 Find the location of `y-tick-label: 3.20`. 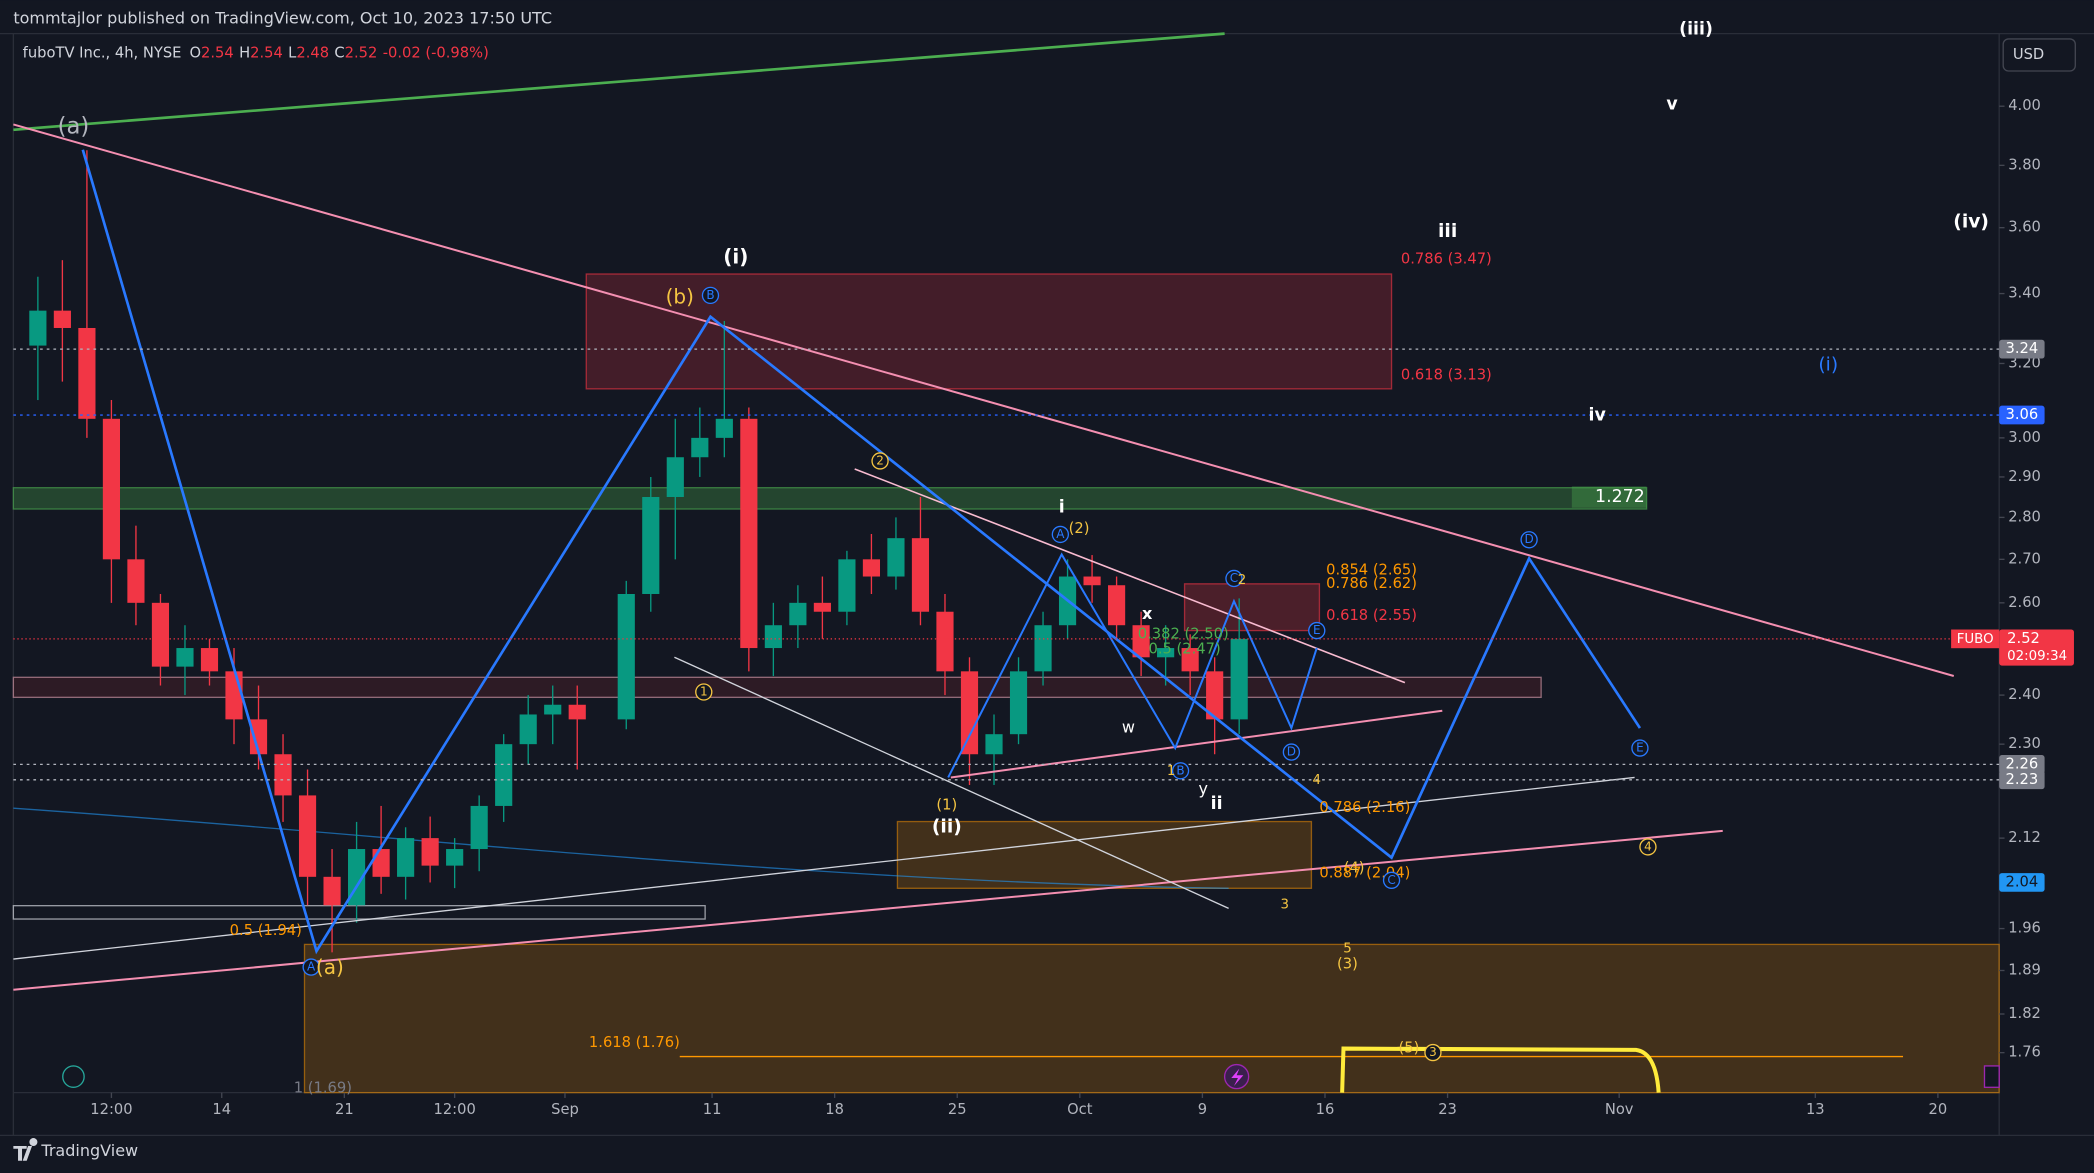

y-tick-label: 3.20 is located at coordinates (2024, 362).